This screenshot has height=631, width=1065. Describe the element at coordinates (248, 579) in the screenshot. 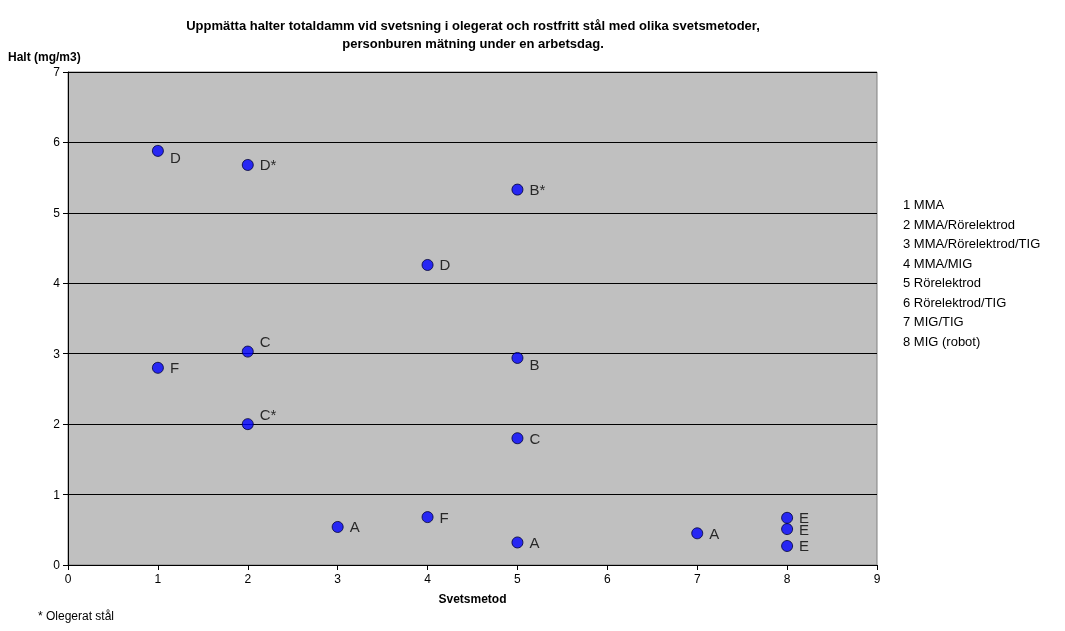

I see `x-tick-label: 2` at that location.